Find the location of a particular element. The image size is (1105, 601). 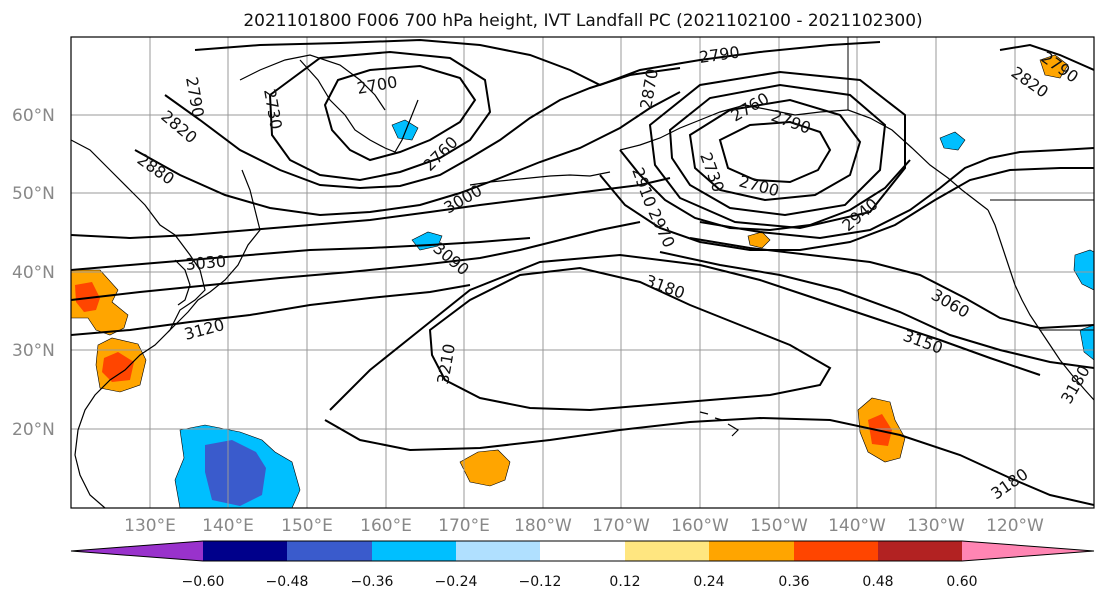

lon-label: 170°E is located at coordinates (464, 526).